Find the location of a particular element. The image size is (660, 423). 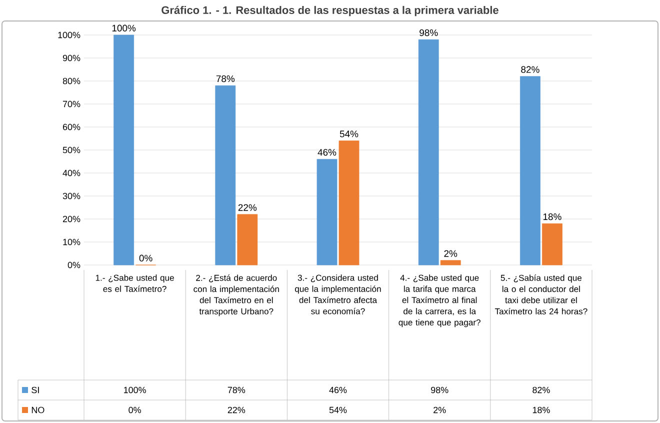

y-tick-label: 0% is located at coordinates (74, 265).